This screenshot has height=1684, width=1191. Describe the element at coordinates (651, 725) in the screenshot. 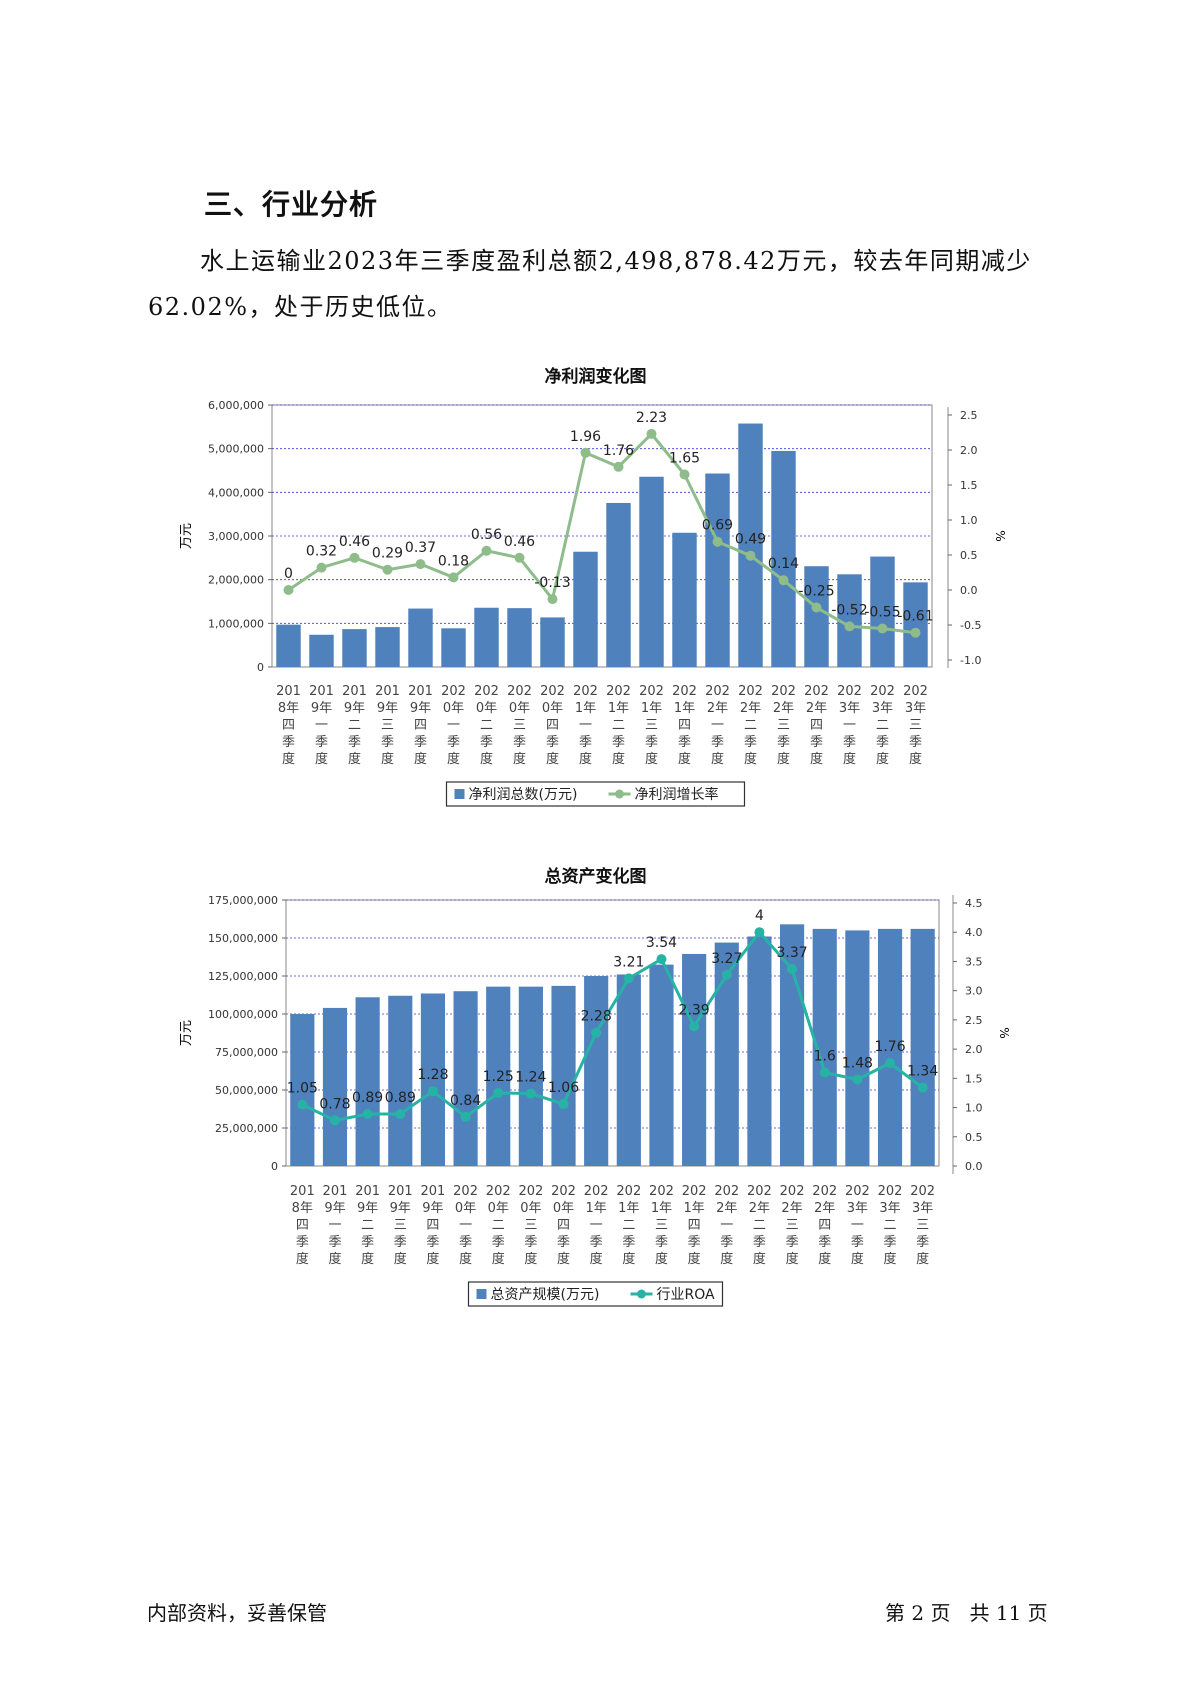

I see `x-tick-label: 202 1年三季度` at that location.